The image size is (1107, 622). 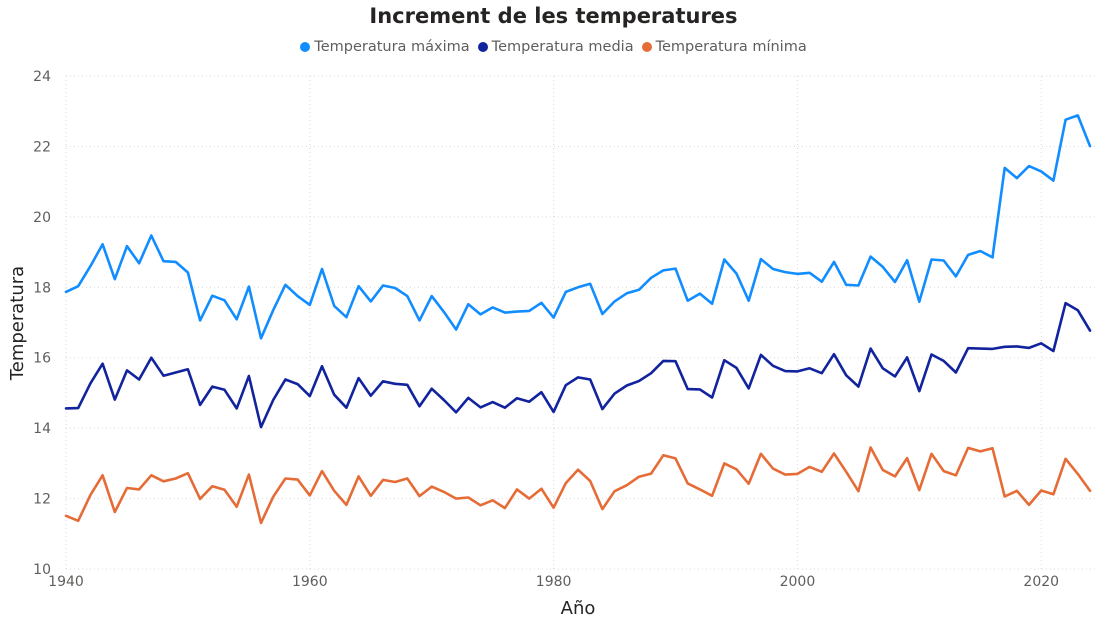 I want to click on y-tick-label: 16, so click(x=42, y=359).